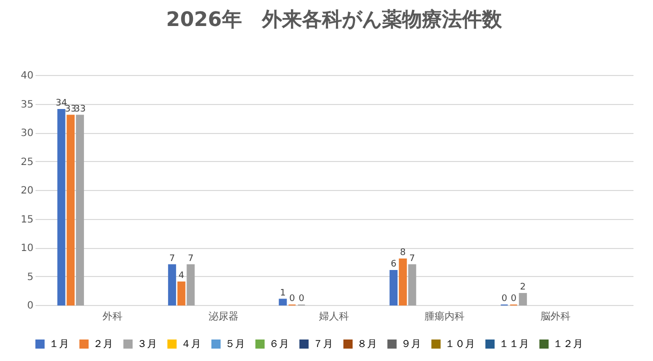 This screenshot has width=653, height=361. Describe the element at coordinates (568, 344) in the screenshot. I see `legend-label: １２月` at that location.